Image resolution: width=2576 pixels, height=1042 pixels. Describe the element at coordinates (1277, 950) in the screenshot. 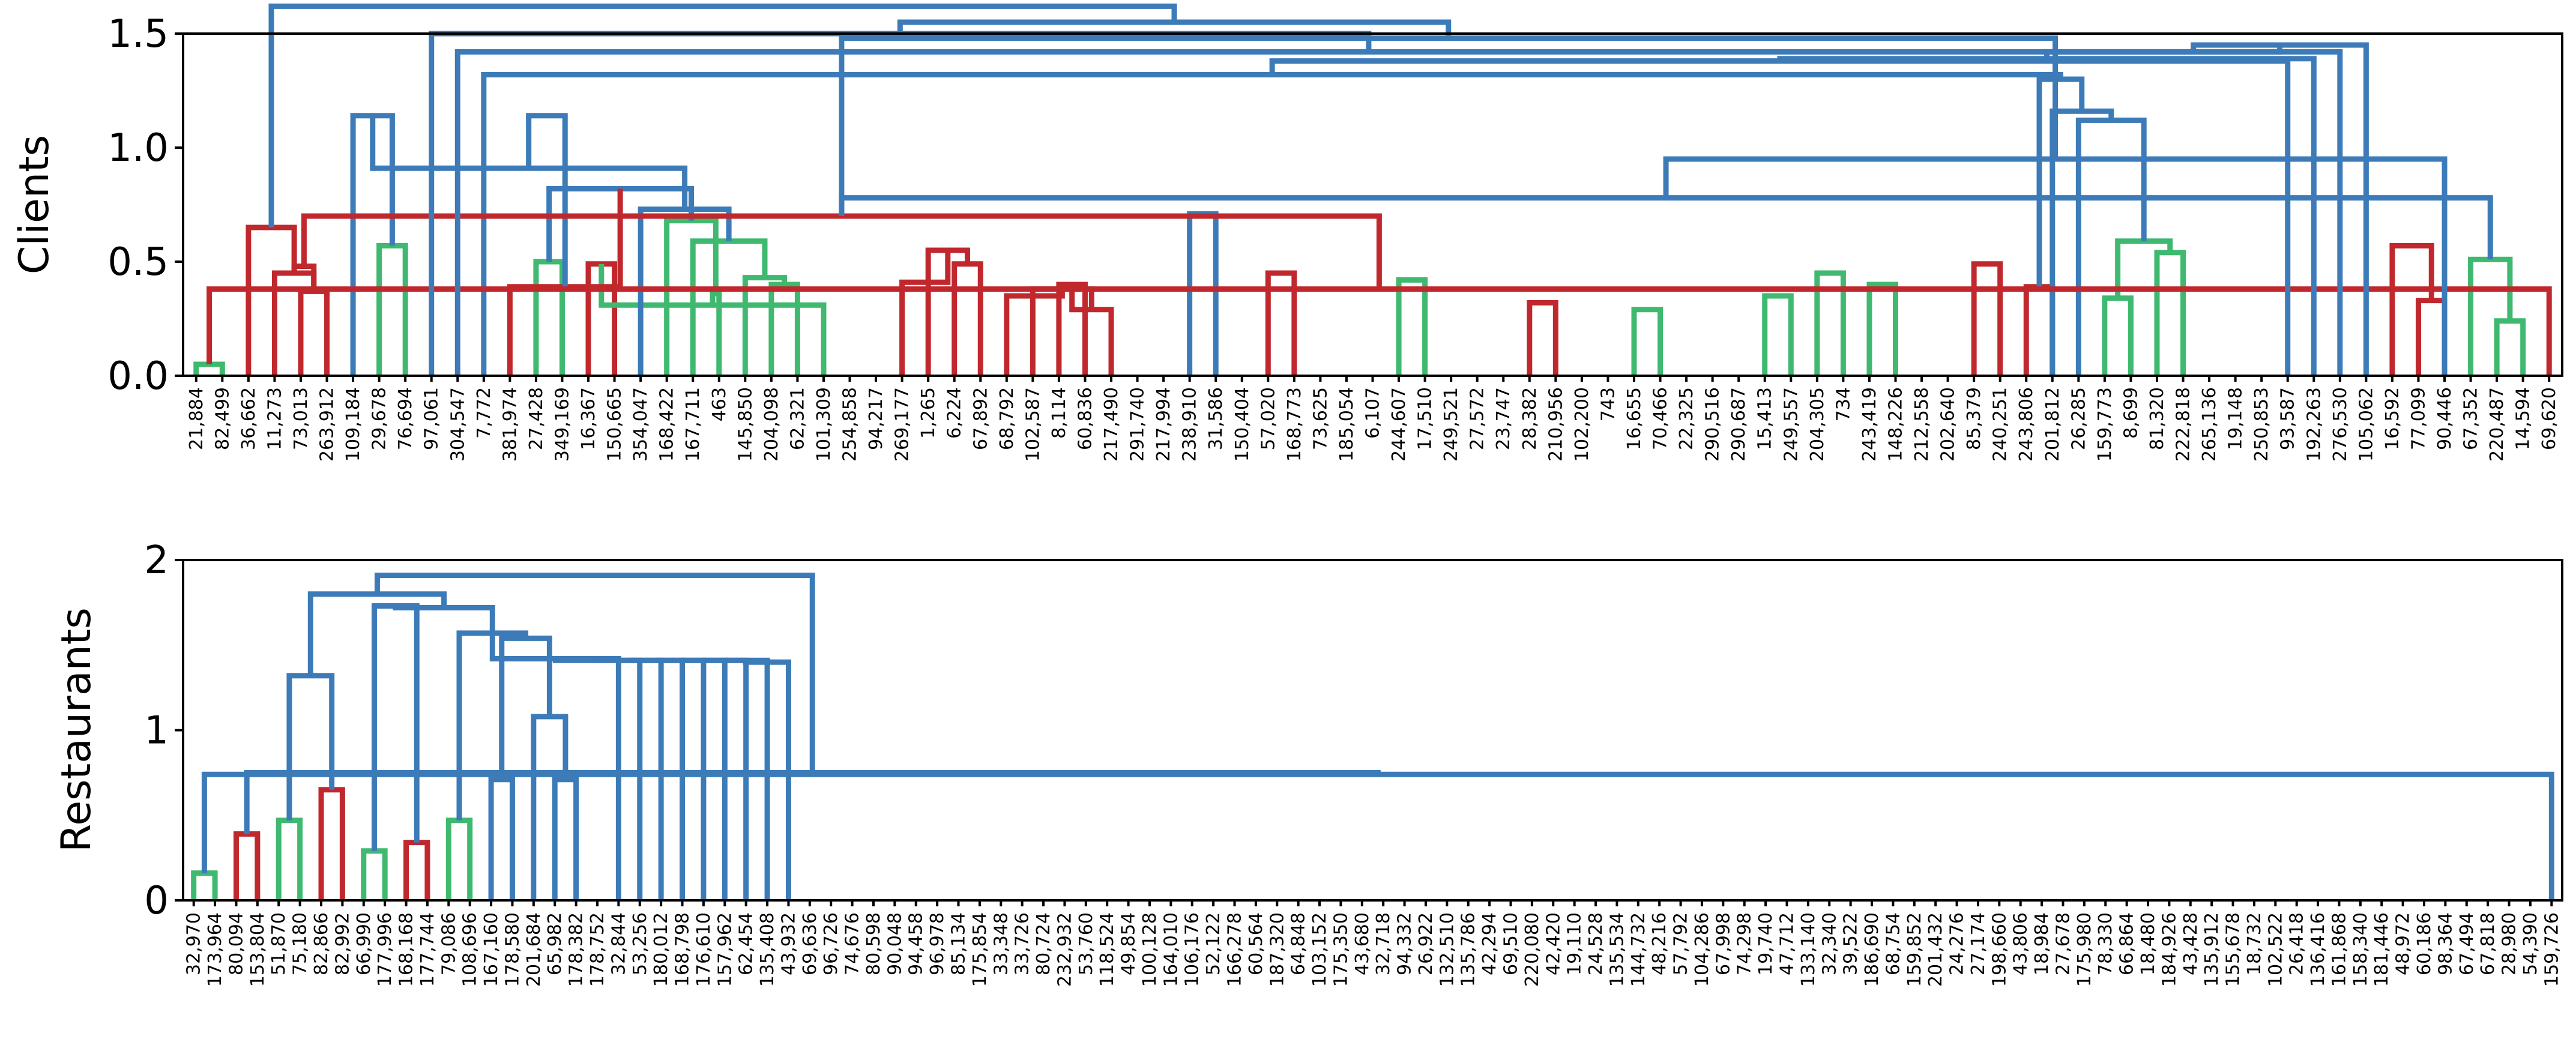

I see `leaf-label: 187,320` at that location.